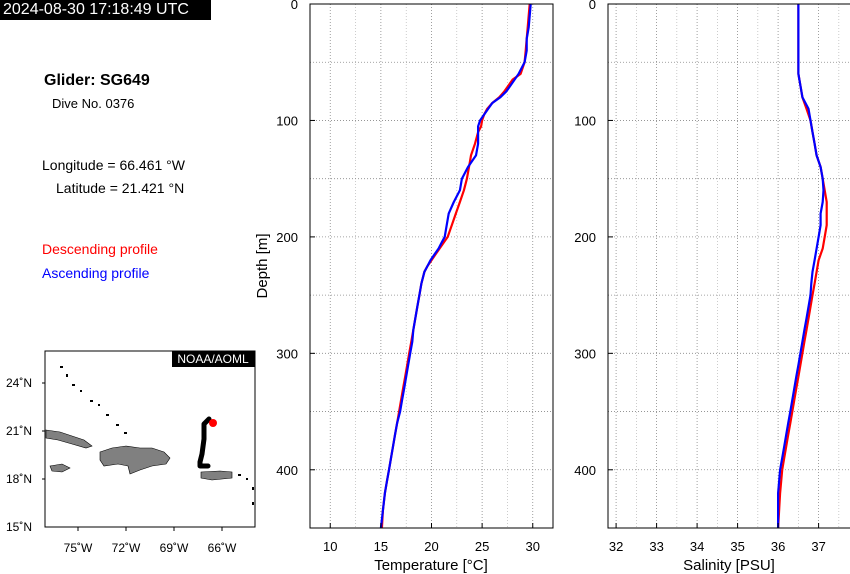  What do you see at coordinates (778, 546) in the screenshot?
I see `x-tick-label: 36` at bounding box center [778, 546].